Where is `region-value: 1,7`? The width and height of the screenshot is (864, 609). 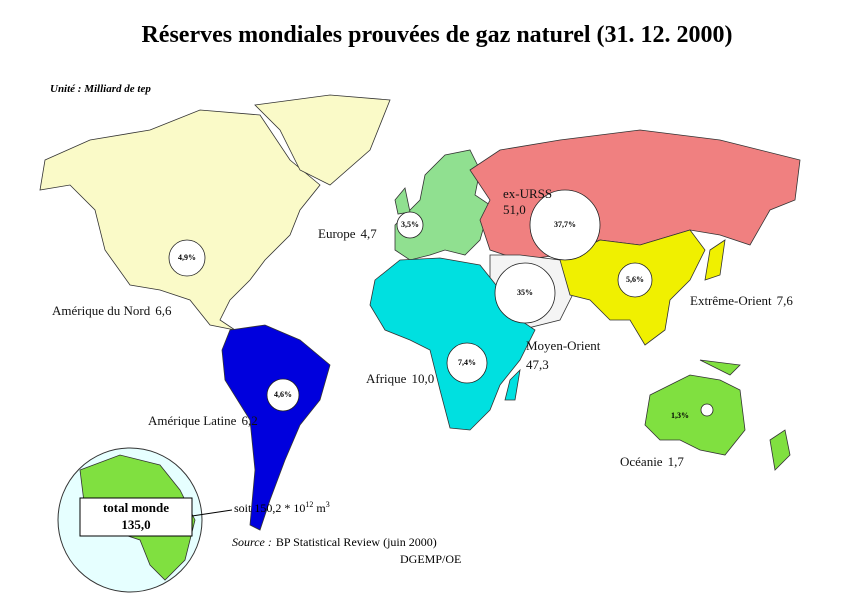
region-value: 1,7 is located at coordinates (676, 461).